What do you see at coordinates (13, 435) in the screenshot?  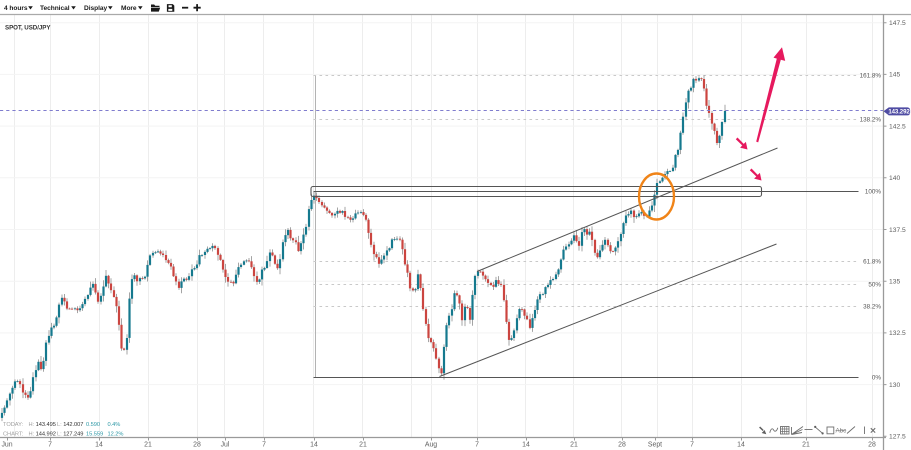 I see `svg-text: CHART:` at bounding box center [13, 435].